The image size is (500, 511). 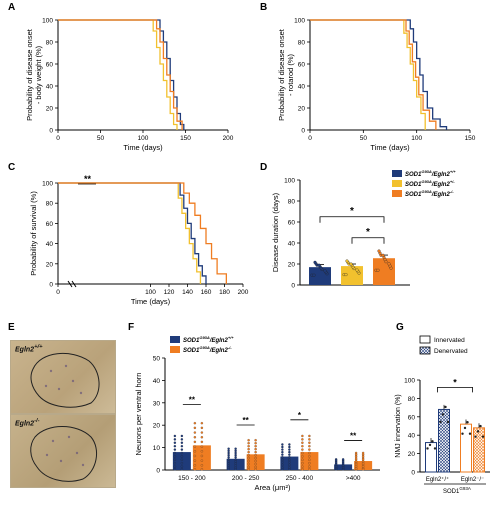 What do you see at coordinates (449, 340) in the screenshot?
I see `legend-label-innervated: Innervated` at bounding box center [449, 340].